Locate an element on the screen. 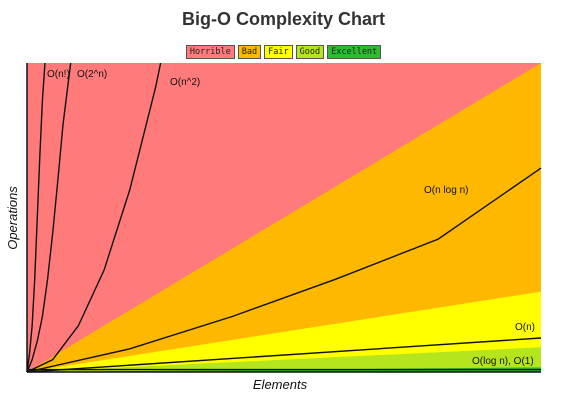 This screenshot has height=402, width=567. curve-label-3: O(n log n) is located at coordinates (446, 190).